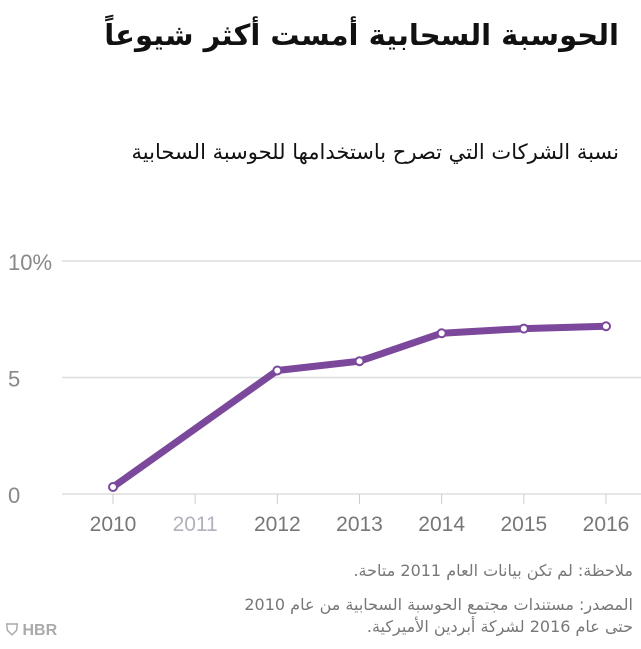 The image size is (641, 649). What do you see at coordinates (493, 570) in the screenshot?
I see `chart-note: ملاحظة: لم تكن بيانات العام 2011 متاحة.` at bounding box center [493, 570].